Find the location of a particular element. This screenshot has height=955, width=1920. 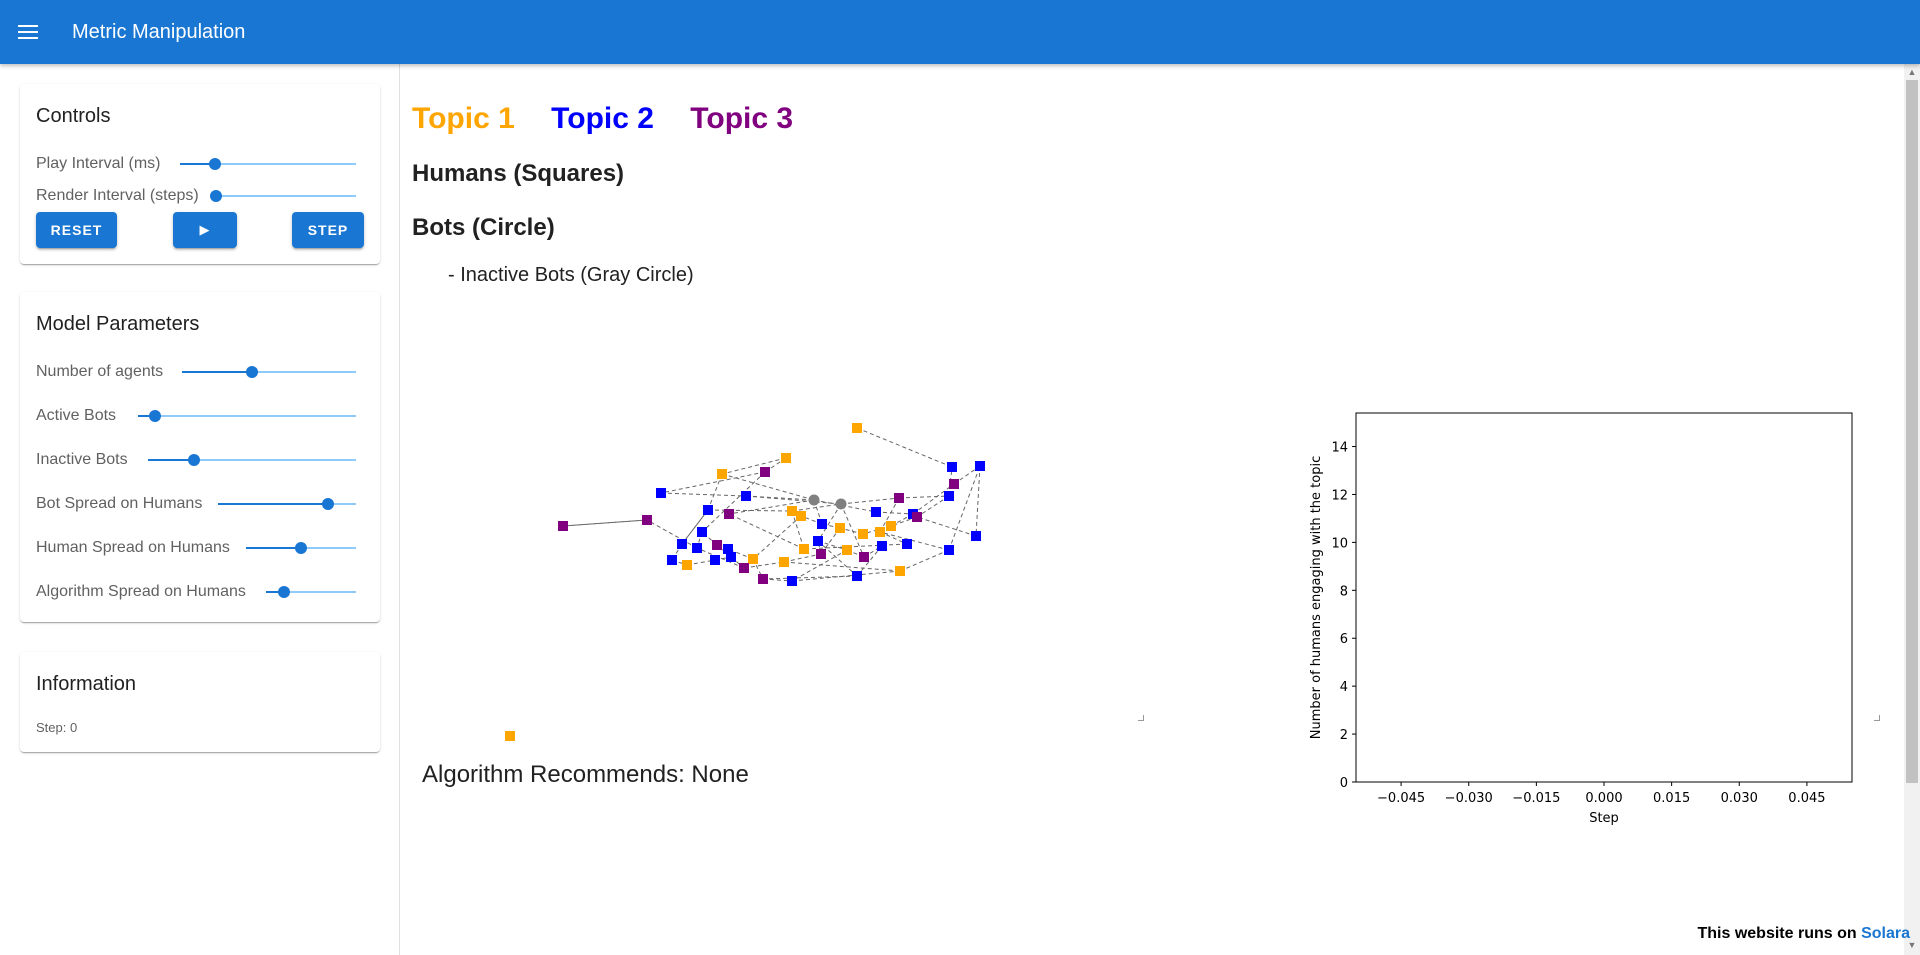

information-card: Information Step: 0 is located at coordinates (200, 702).